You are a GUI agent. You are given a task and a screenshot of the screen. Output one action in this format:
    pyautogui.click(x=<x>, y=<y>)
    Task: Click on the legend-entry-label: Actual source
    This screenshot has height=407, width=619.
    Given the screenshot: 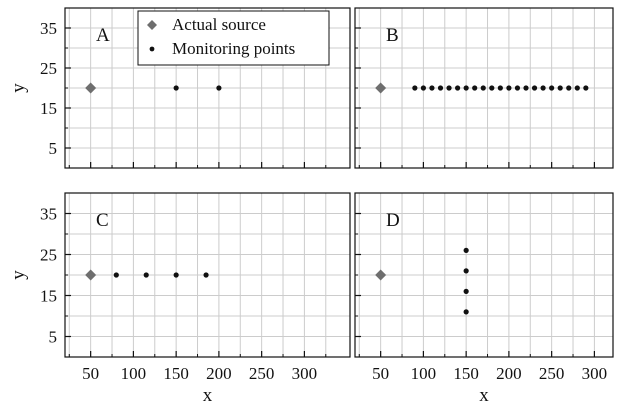 What is the action you would take?
    pyautogui.click(x=219, y=24)
    